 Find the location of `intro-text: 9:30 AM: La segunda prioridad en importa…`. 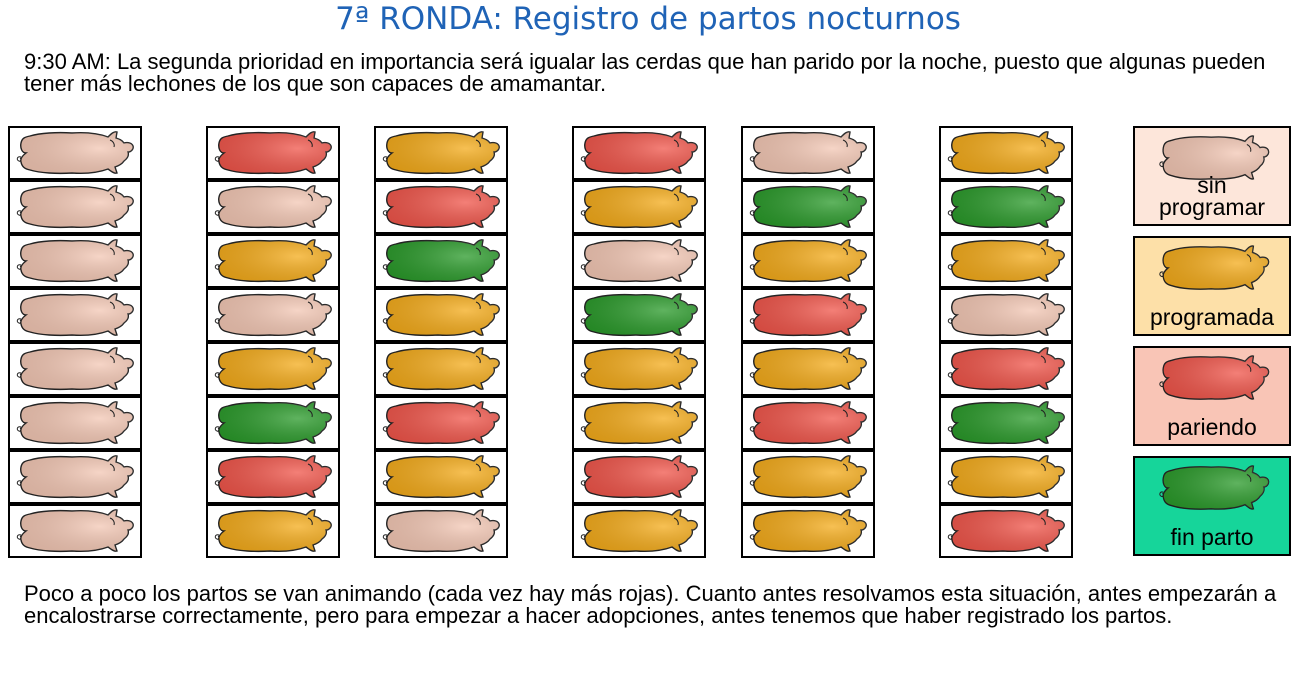

intro-text: 9:30 AM: La segunda prioridad en importa… is located at coordinates (645, 72).